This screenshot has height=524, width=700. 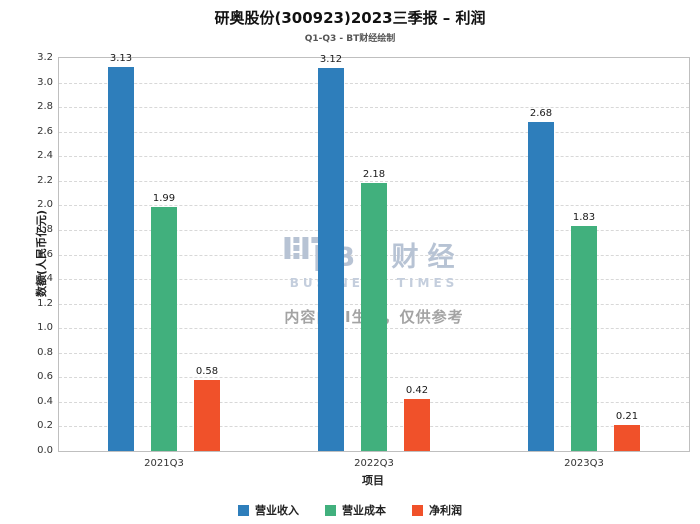 What do you see at coordinates (364, 510) in the screenshot?
I see `legend-label: 营业成本` at bounding box center [364, 510].